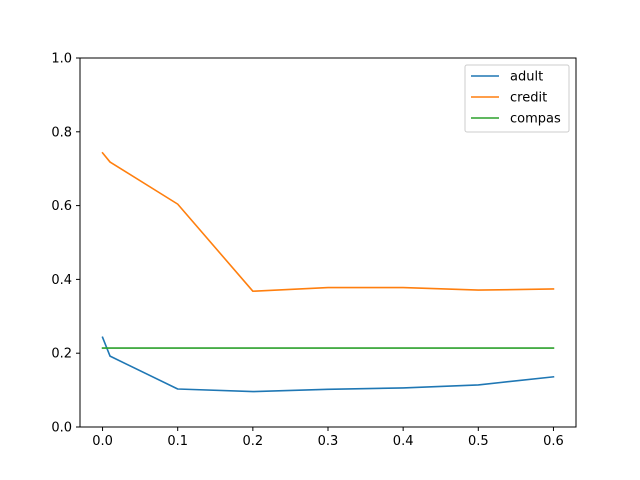 The image size is (640, 480). I want to click on legend-label: compas, so click(535, 119).